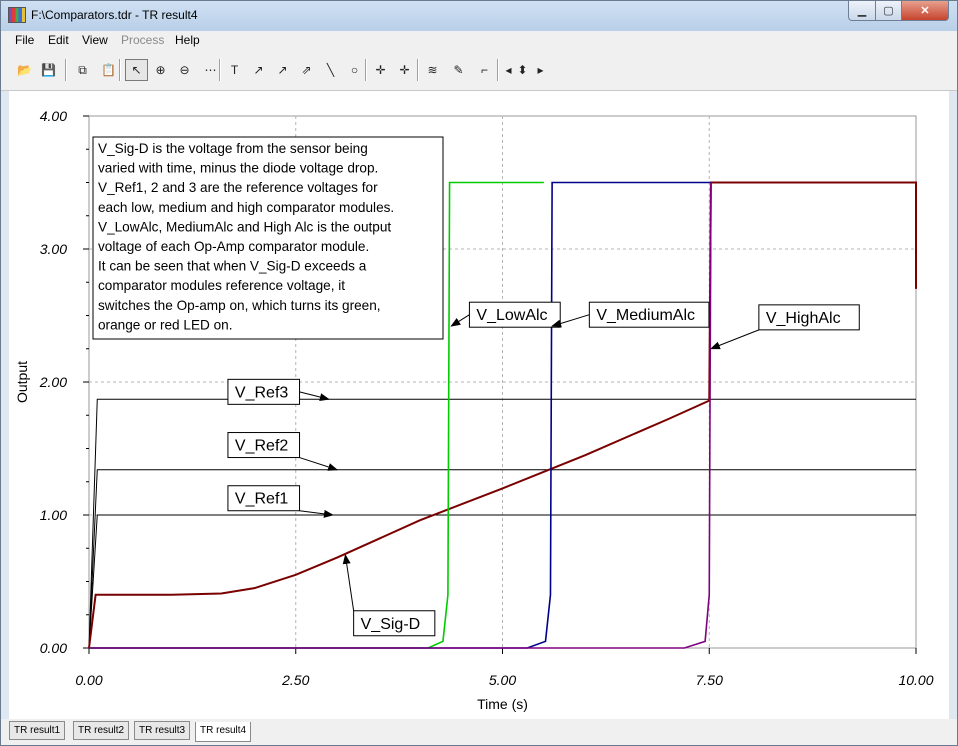  Describe the element at coordinates (221, 285) in the screenshot. I see `annotation-line: comparator modules reference voltage, it` at that location.